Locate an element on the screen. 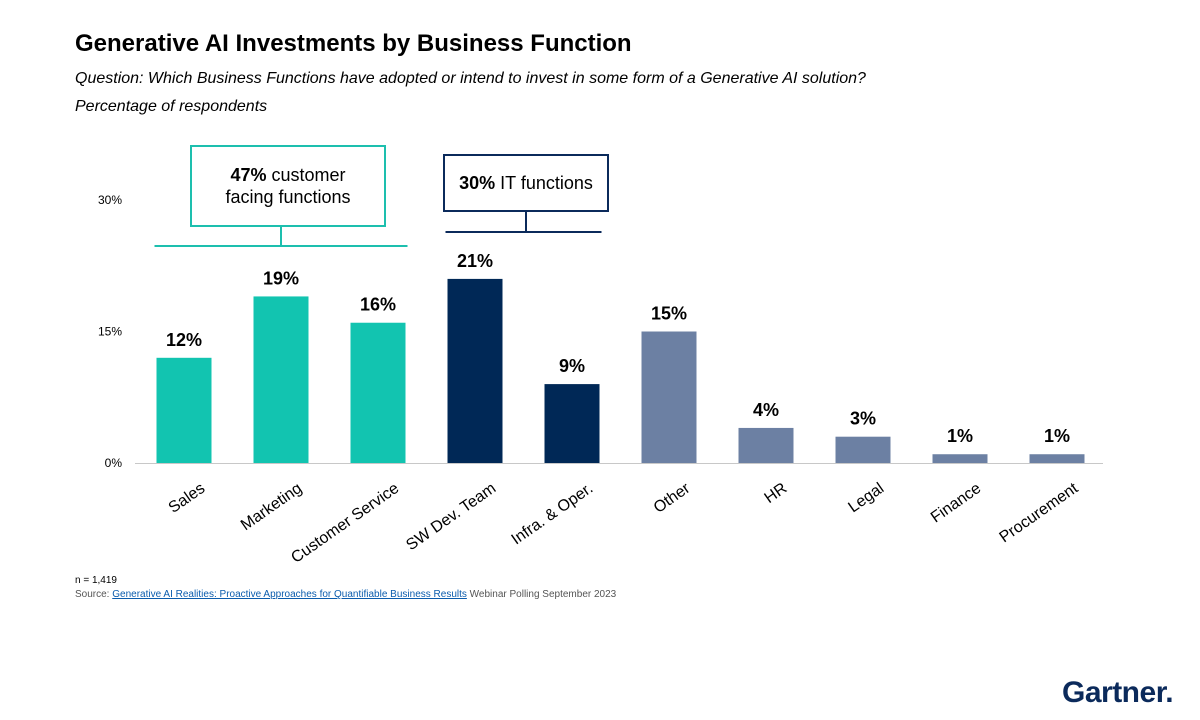 The image size is (1200, 720). source-prefix: Source: is located at coordinates (94, 594).